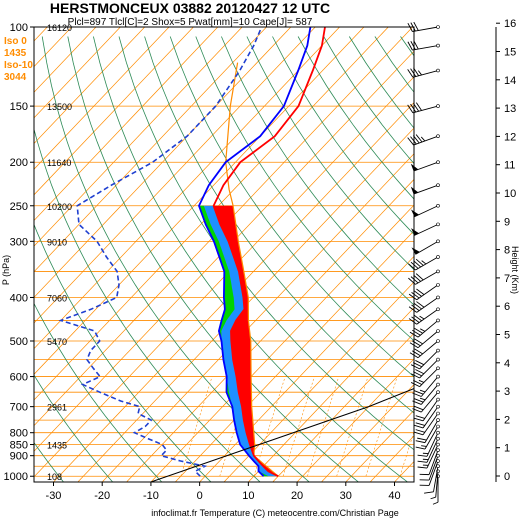 This screenshot has width=521, height=521. I want to click on height-tick-label: 8, so click(507, 251).